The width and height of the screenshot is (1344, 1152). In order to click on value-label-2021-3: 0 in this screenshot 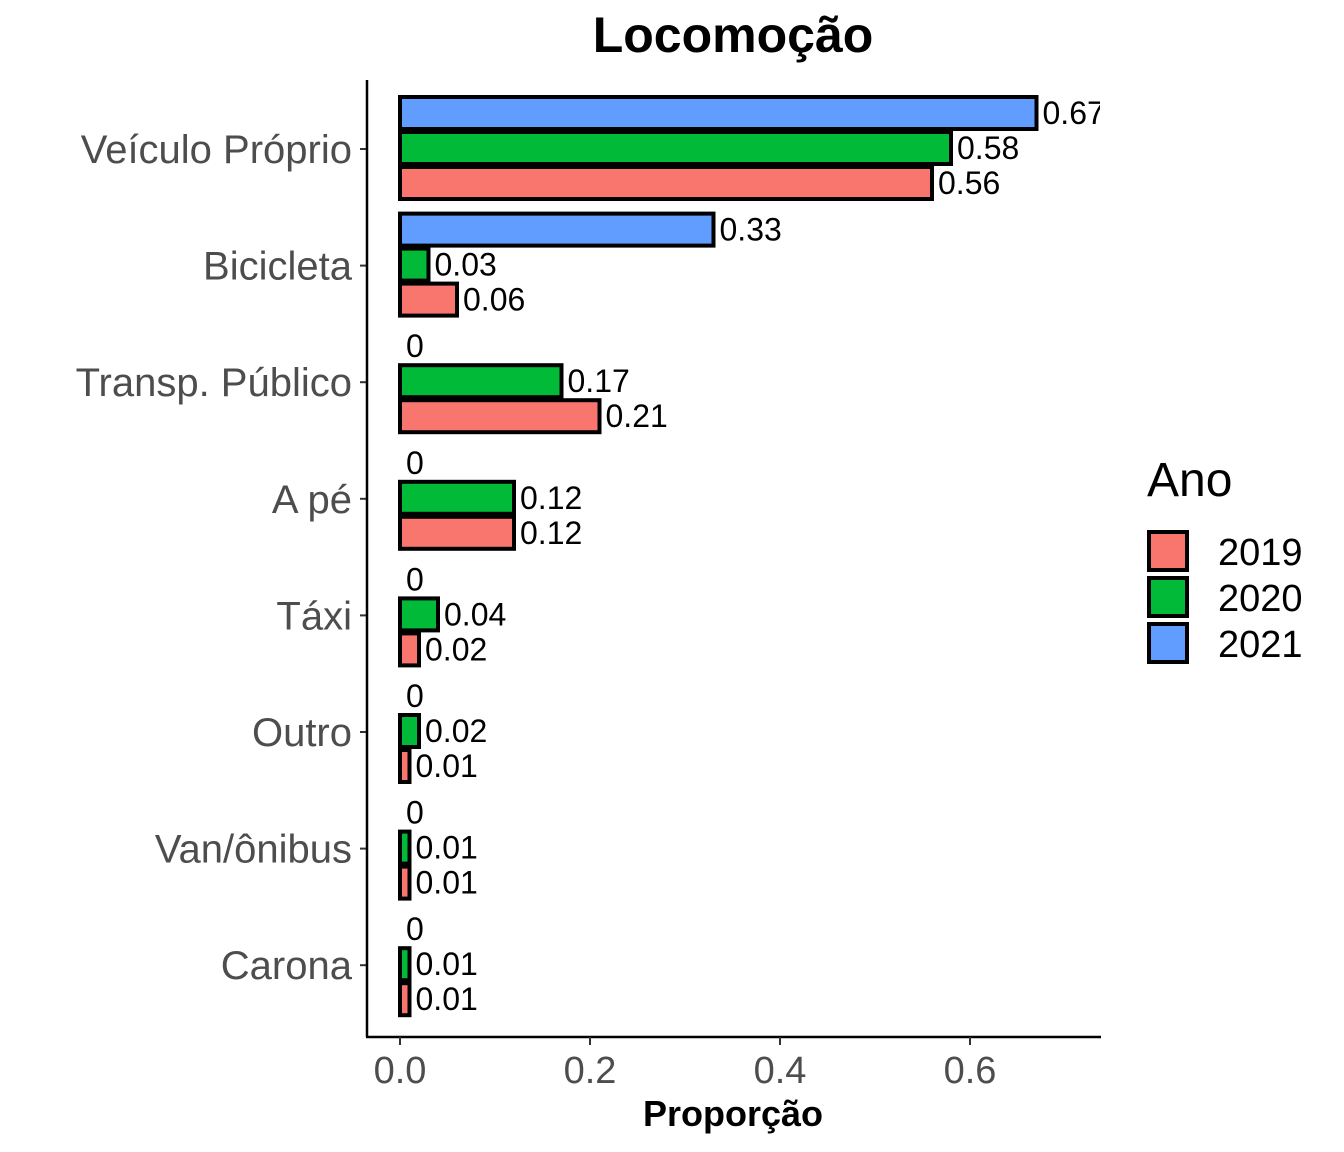, I will do `click(415, 463)`.